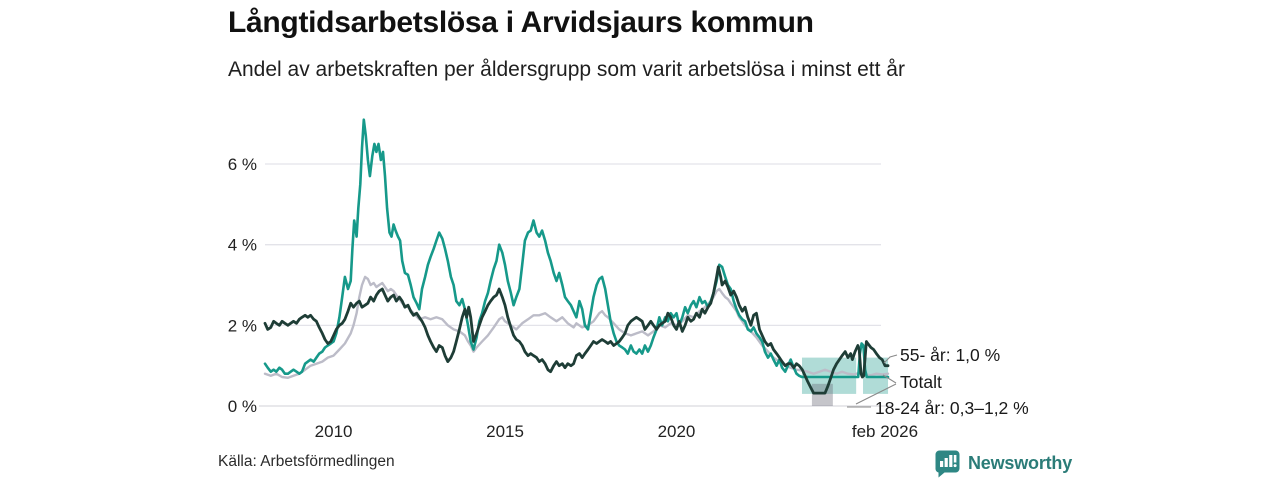 The image size is (1280, 480). Describe the element at coordinates (242, 406) in the screenshot. I see `y-tick-0: 0 %` at that location.